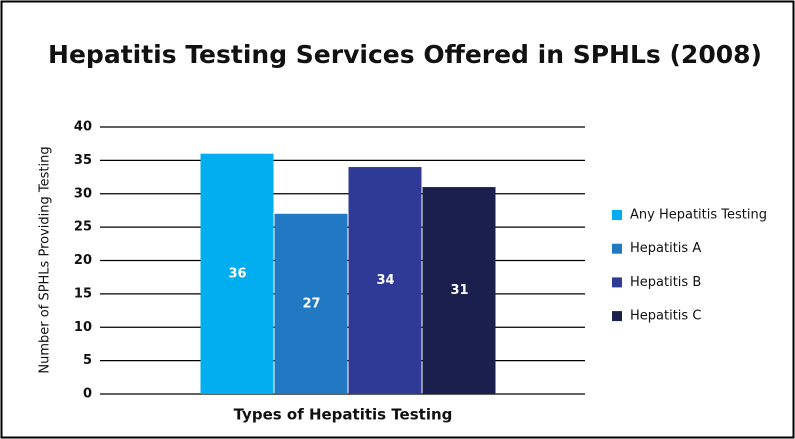 Image resolution: width=795 pixels, height=439 pixels. I want to click on data-label: 36, so click(237, 273).